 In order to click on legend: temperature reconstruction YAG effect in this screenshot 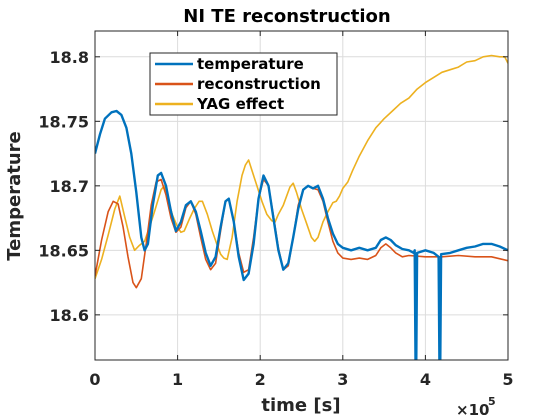, I will do `click(243, 84)`.